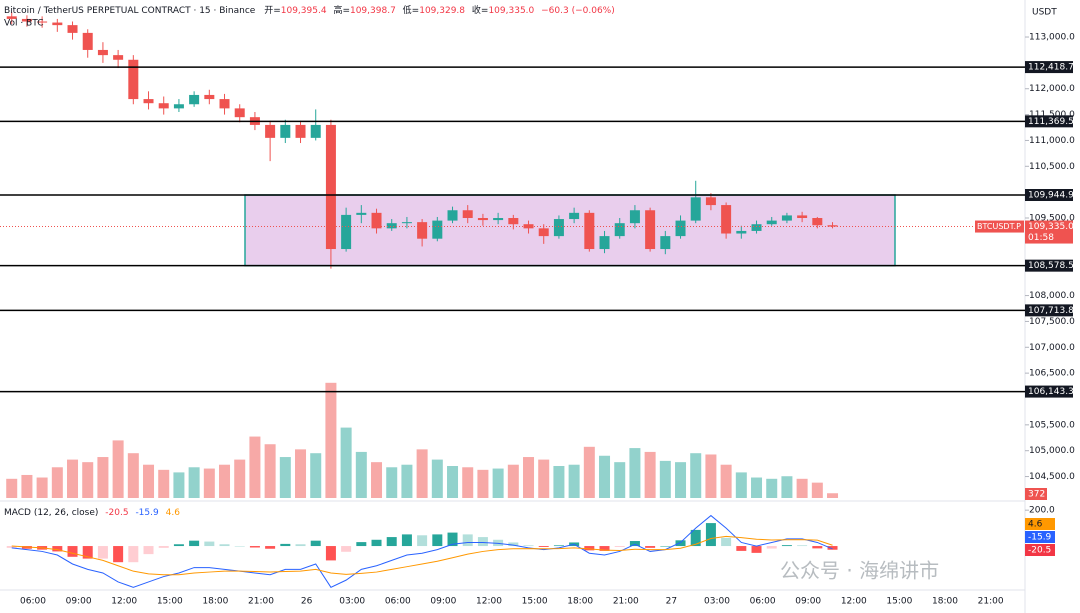 The image size is (1080, 613). Describe the element at coordinates (1051, 392) in the screenshot. I see `level-label: 106,143.3` at that location.